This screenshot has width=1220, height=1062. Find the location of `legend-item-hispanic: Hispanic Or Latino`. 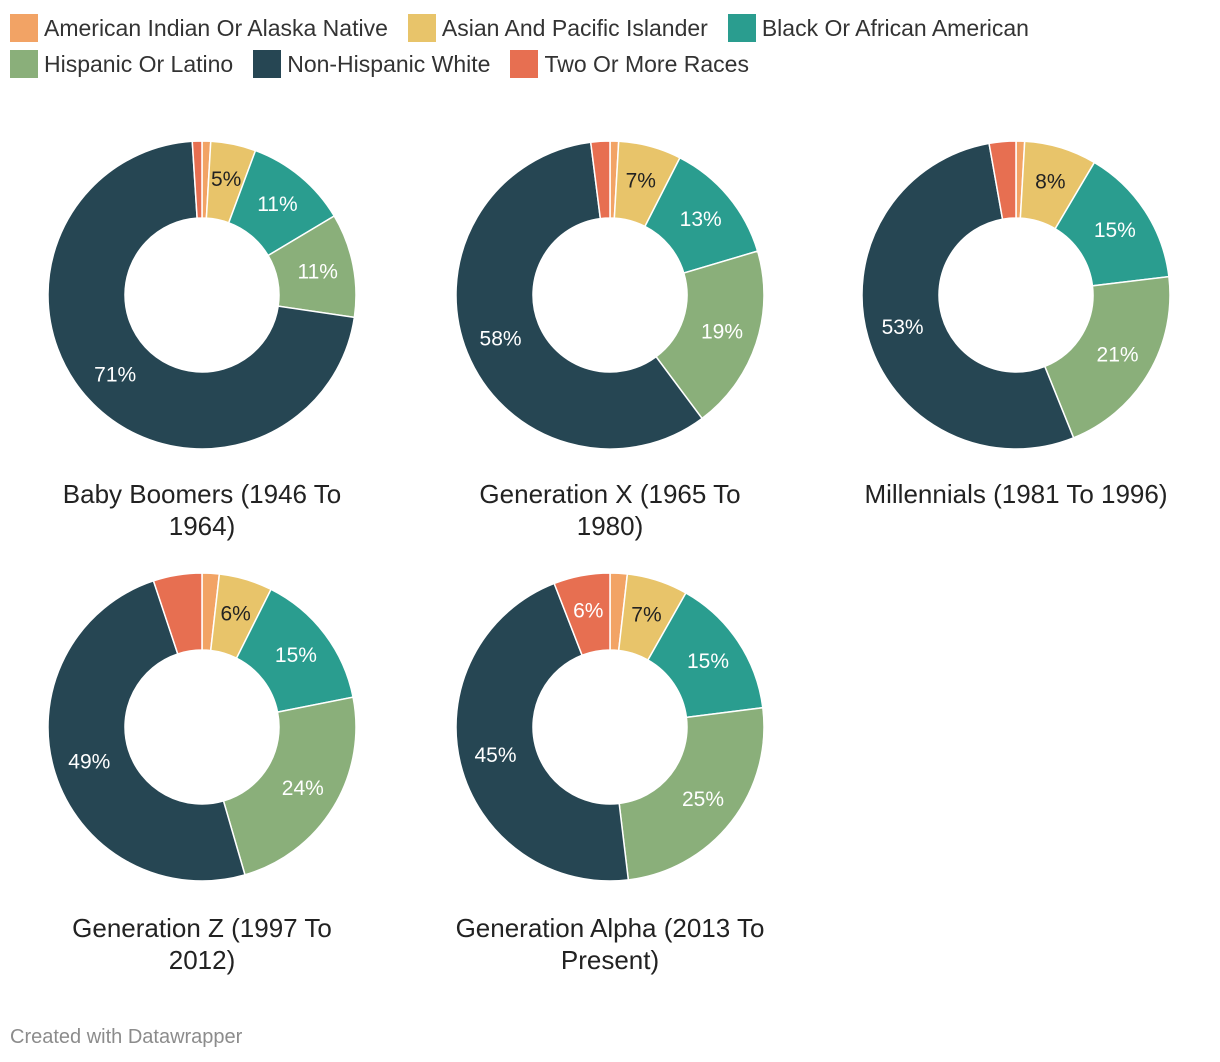

legend-item-hispanic: Hispanic Or Latino is located at coordinates (121, 64).